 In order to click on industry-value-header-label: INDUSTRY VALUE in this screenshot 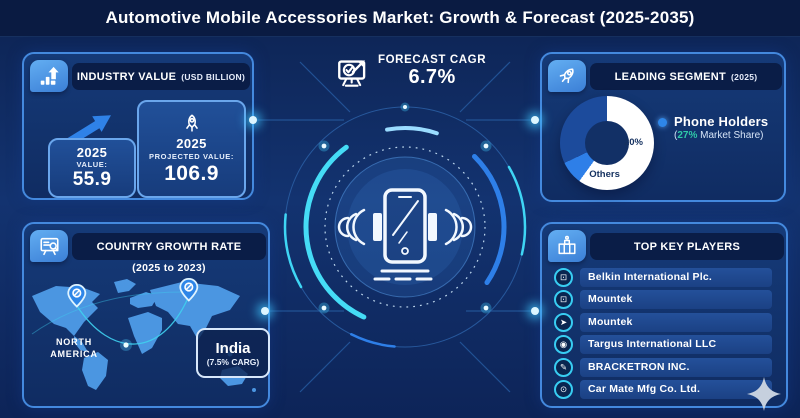, I will do `click(126, 76)`.